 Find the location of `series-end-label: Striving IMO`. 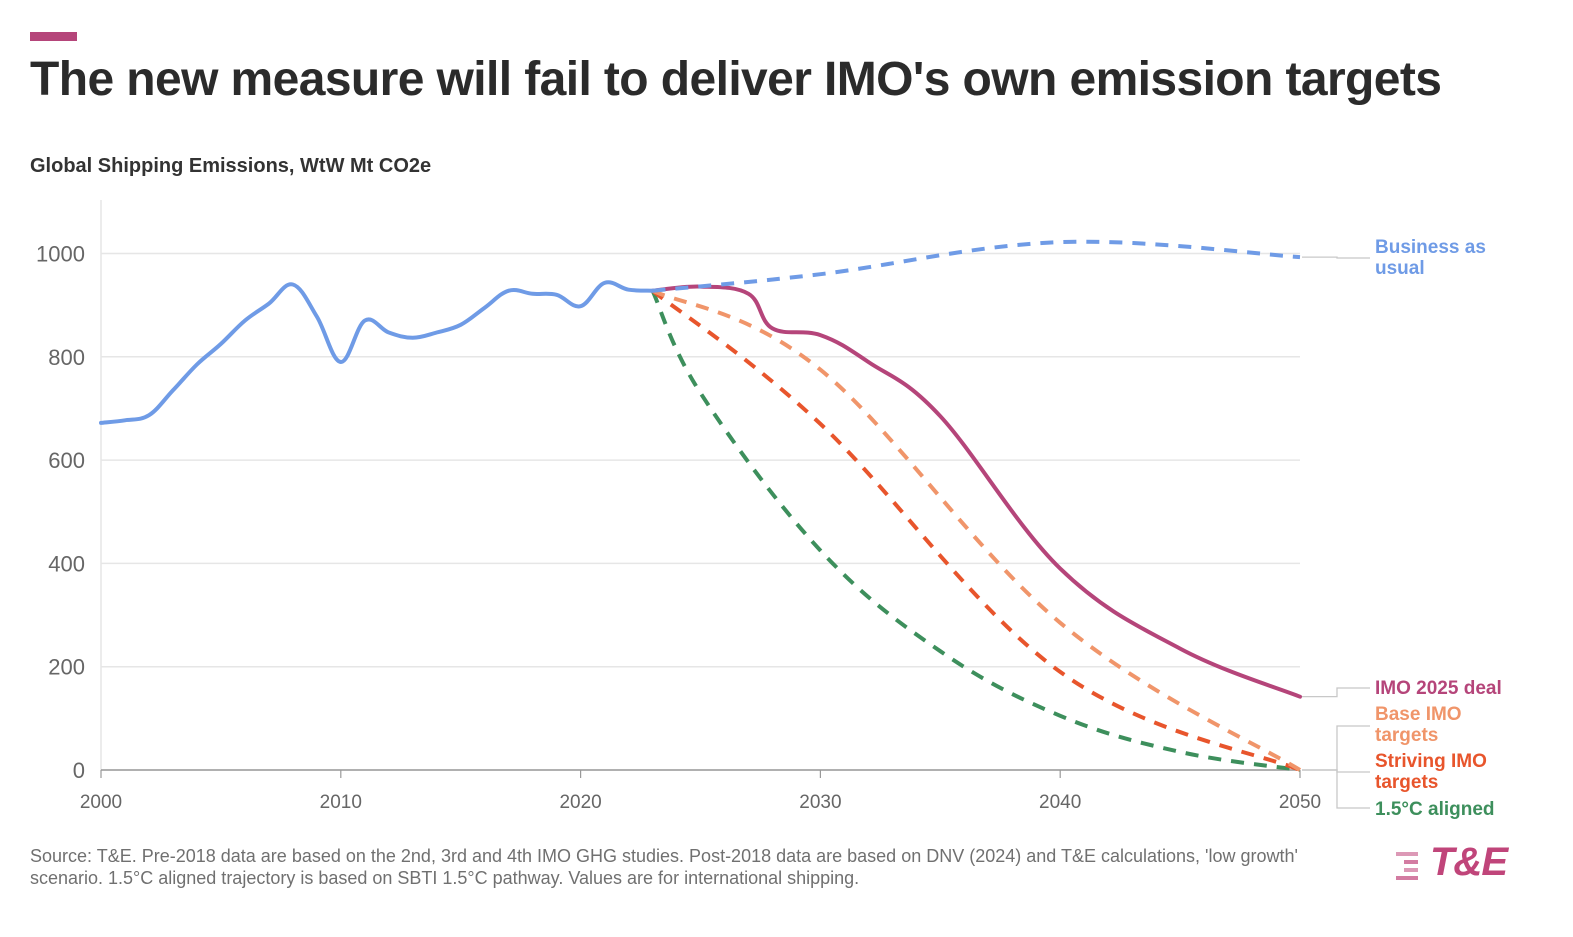

series-end-label: Striving IMO is located at coordinates (1431, 761).